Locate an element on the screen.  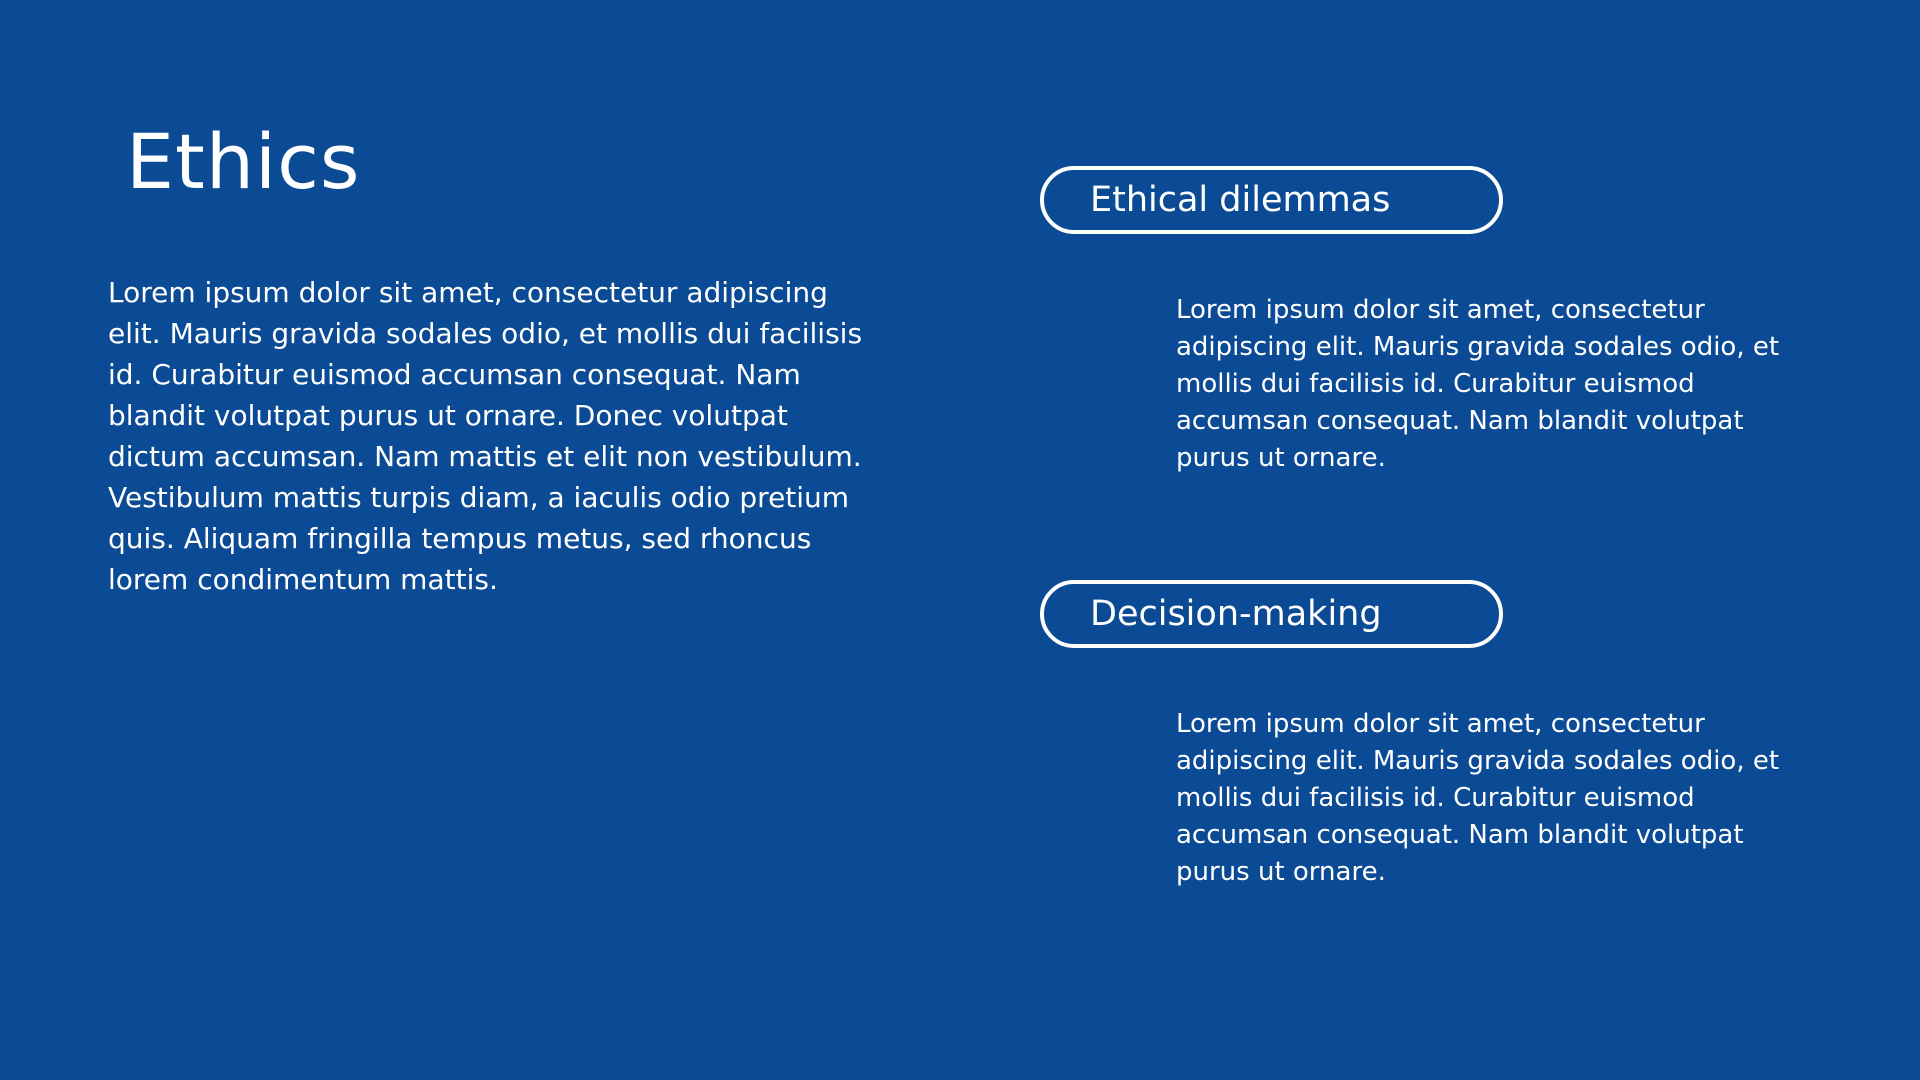
slide-title: Ethics is located at coordinates (243, 161).